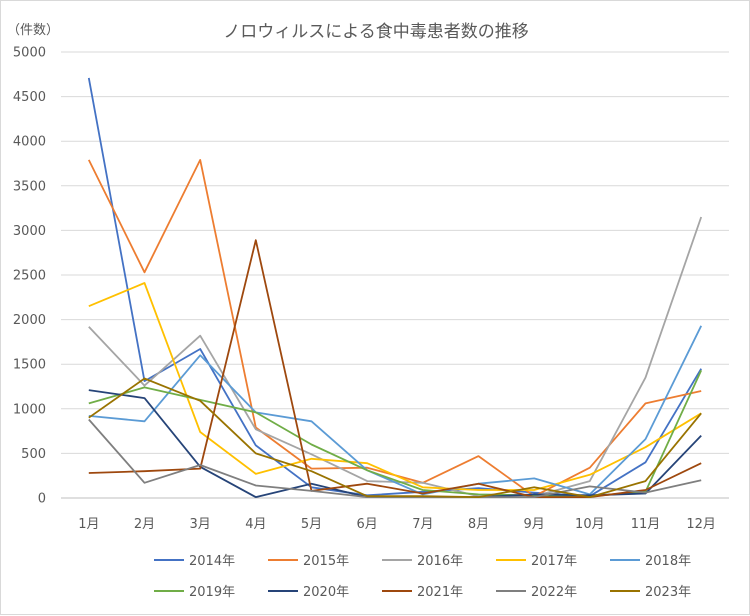 The height and width of the screenshot is (616, 750). What do you see at coordinates (33, 30) in the screenshot?
I see `y-axis-label: （件数）` at bounding box center [33, 30].